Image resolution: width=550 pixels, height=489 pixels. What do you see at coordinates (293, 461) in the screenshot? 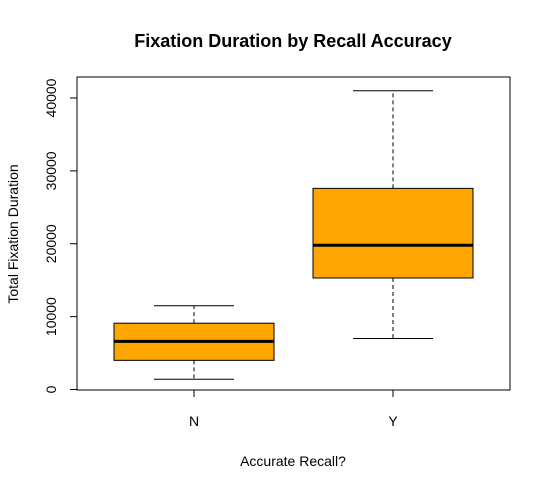
I see `x-axis-label: Accurate Recall?` at bounding box center [293, 461].